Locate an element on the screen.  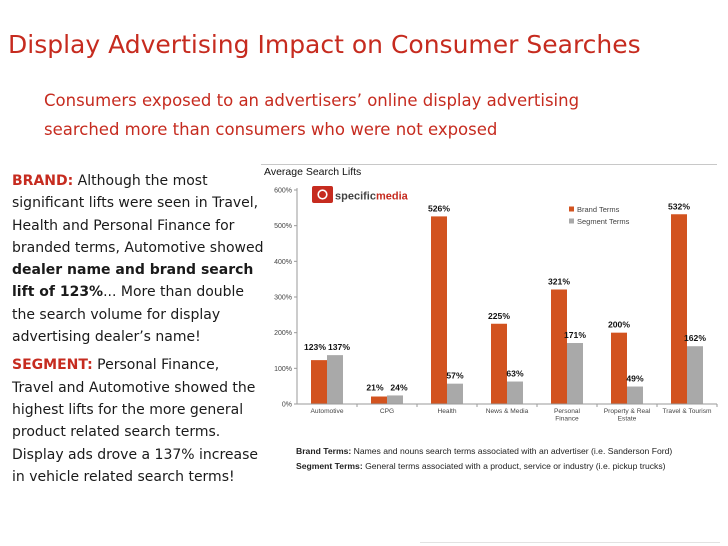
legend-label-segment: Segment Terms is located at coordinates (603, 221).